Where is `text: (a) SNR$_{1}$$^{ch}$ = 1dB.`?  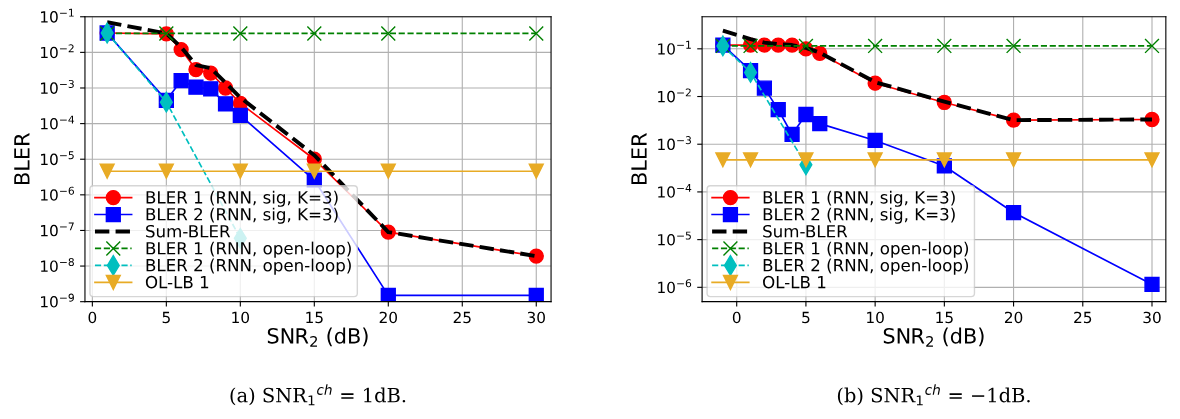 text: (a) SNR$_{1}$$^{ch}$ = 1dB. is located at coordinates (318, 395).